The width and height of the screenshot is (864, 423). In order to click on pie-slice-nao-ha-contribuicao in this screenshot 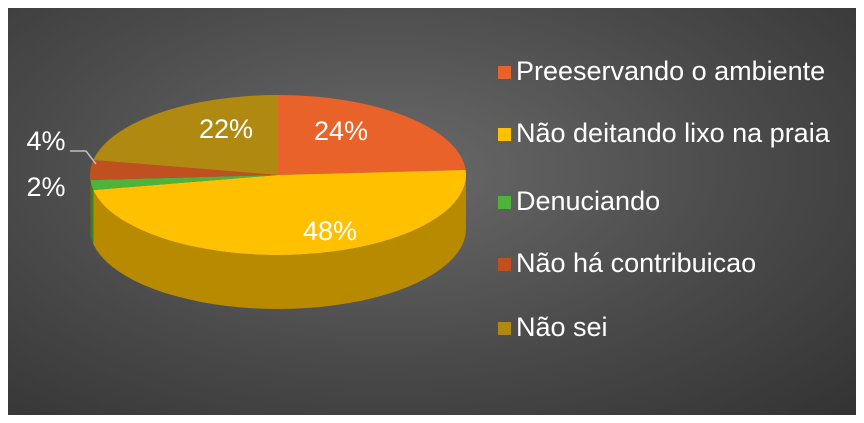, I will do `click(184, 170)`.